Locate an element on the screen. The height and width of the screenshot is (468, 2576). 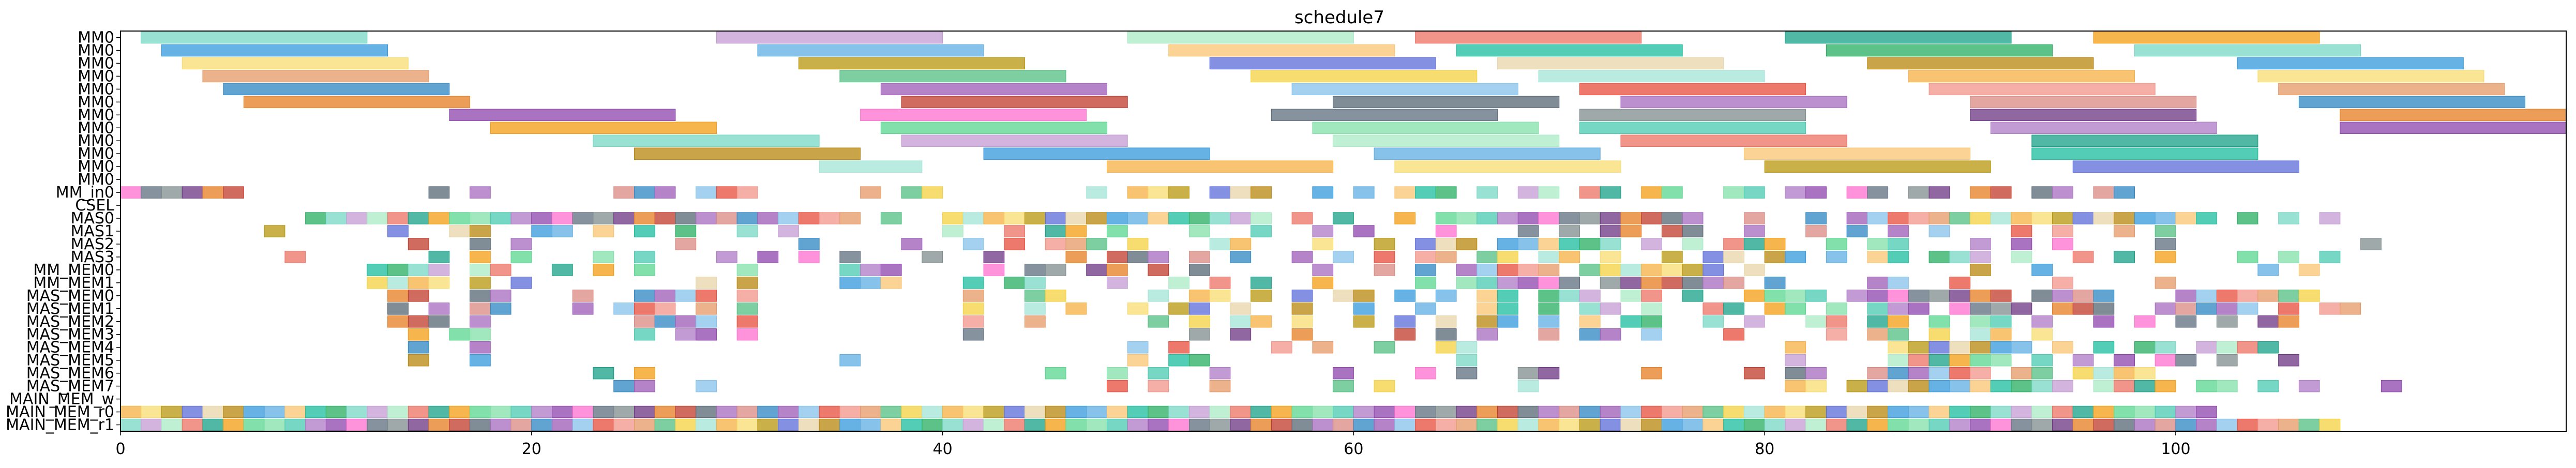
row-label: MAS_MEM1 is located at coordinates (70, 309).